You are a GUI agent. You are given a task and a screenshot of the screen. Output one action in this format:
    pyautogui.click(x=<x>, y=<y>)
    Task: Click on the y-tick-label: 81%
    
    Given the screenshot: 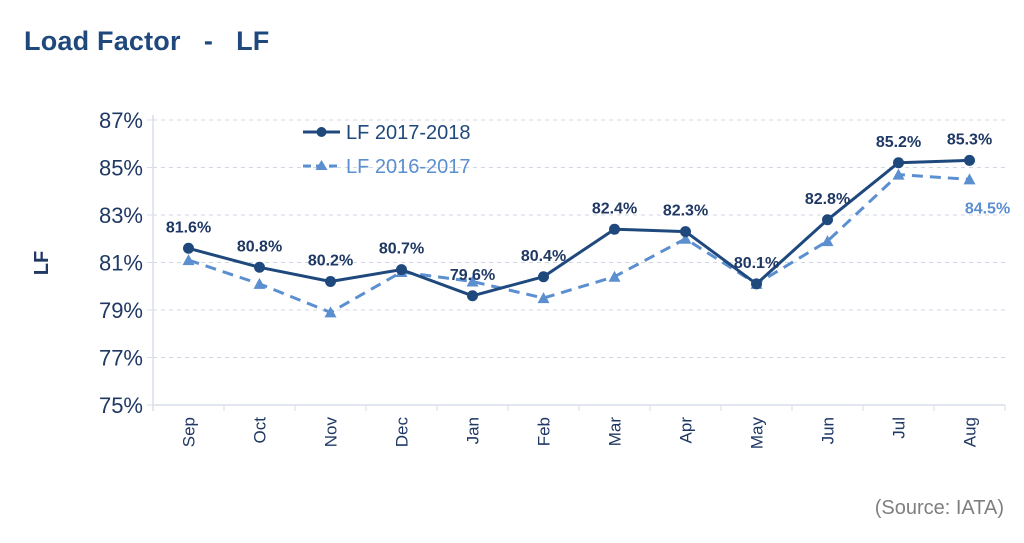 What is the action you would take?
    pyautogui.click(x=121, y=263)
    